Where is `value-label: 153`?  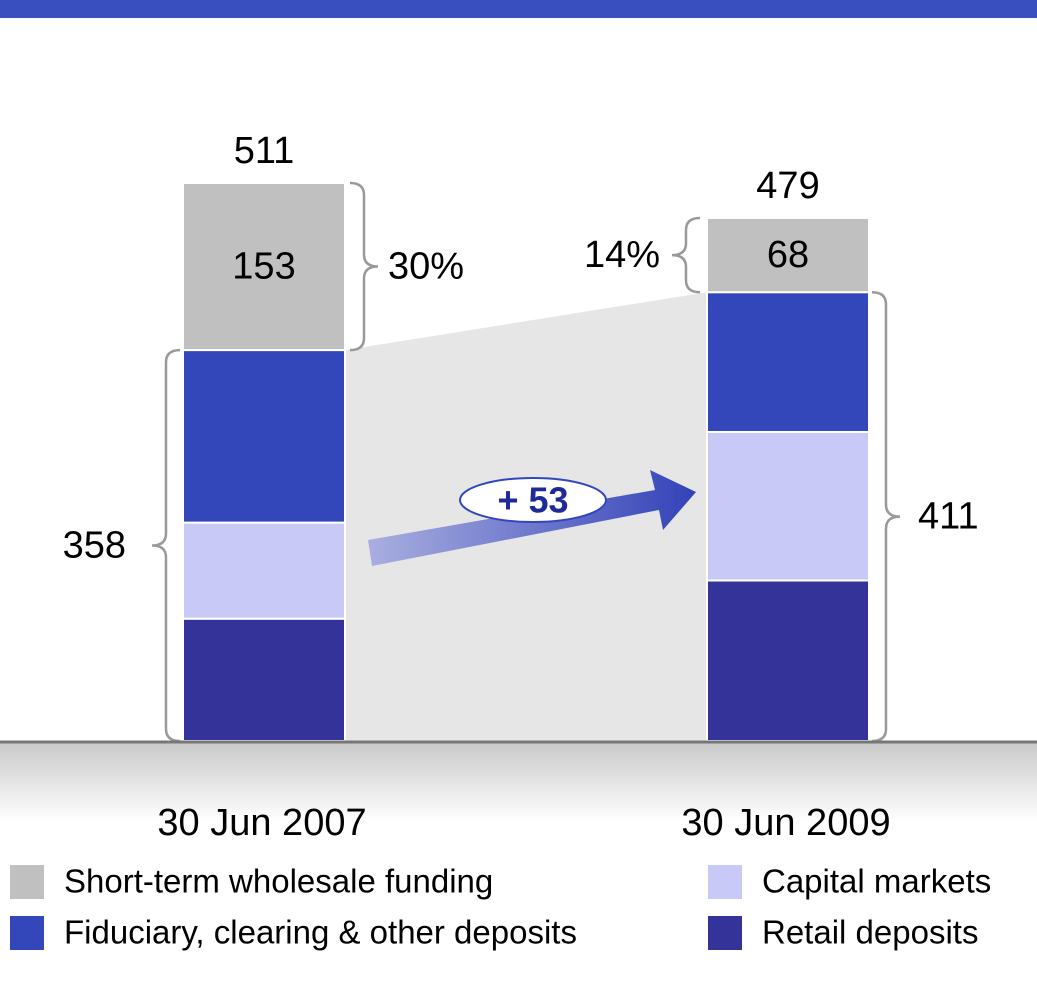
value-label: 153 is located at coordinates (263, 267).